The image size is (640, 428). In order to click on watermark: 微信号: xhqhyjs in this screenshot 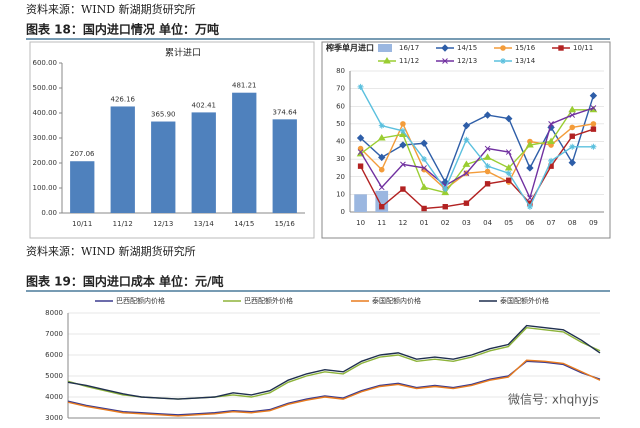, I will do `click(553, 400)`.